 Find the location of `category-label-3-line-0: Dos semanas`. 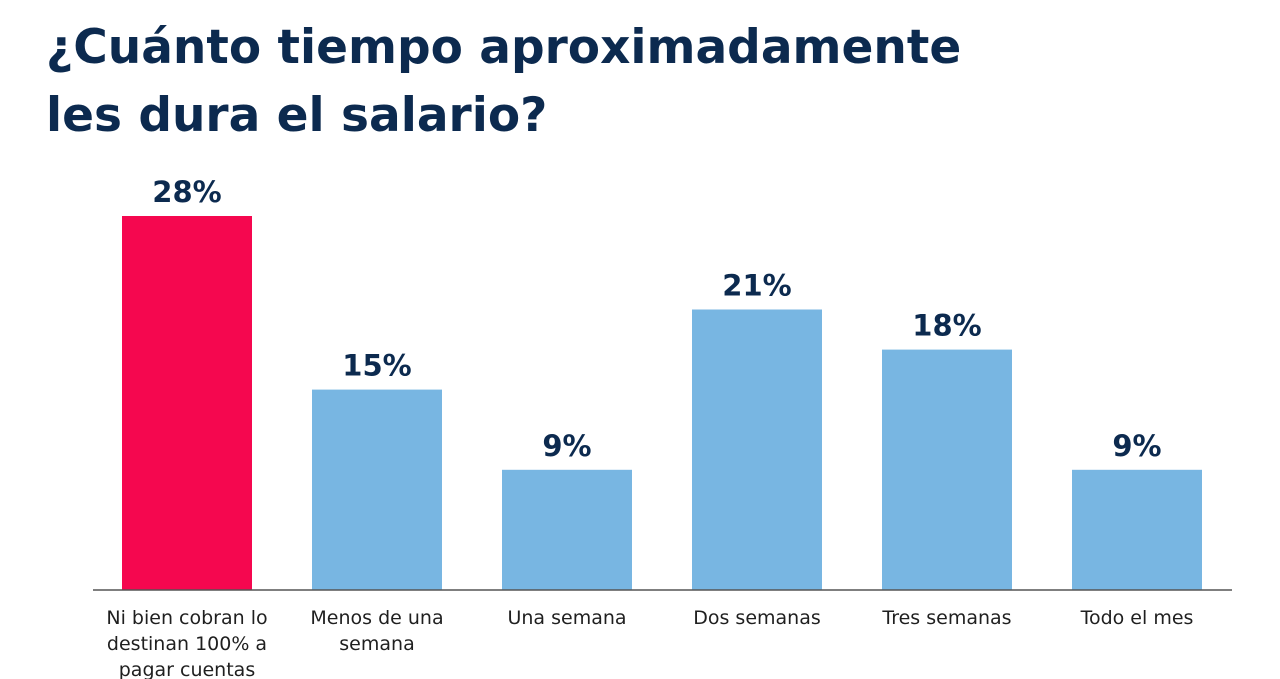

category-label-3-line-0: Dos semanas is located at coordinates (757, 618).